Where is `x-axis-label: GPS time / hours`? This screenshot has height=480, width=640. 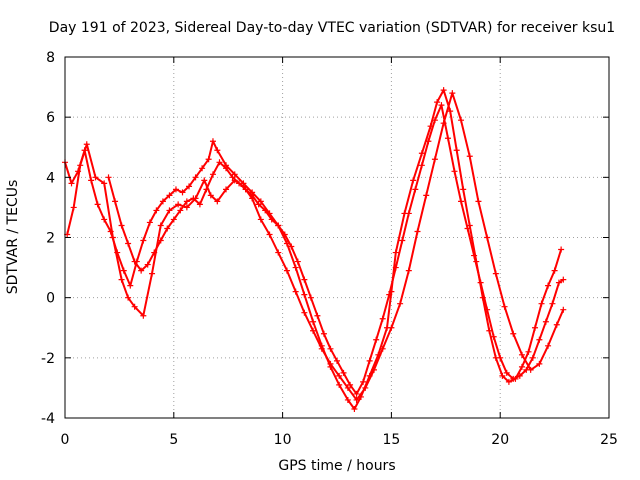
x-axis-label: GPS time / hours is located at coordinates (336, 466).